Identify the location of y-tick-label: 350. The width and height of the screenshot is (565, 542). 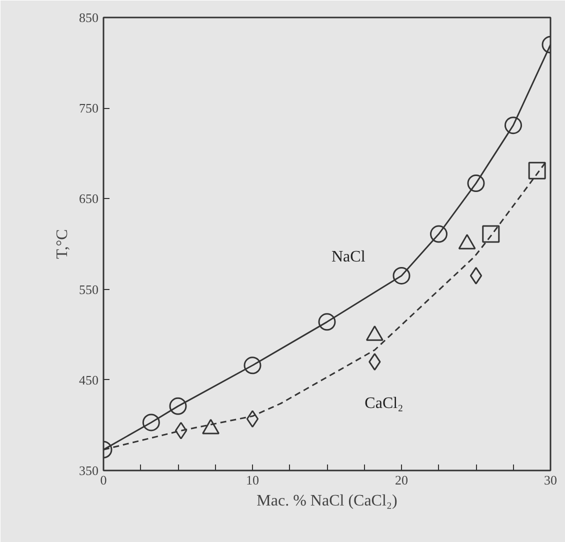
(88, 470).